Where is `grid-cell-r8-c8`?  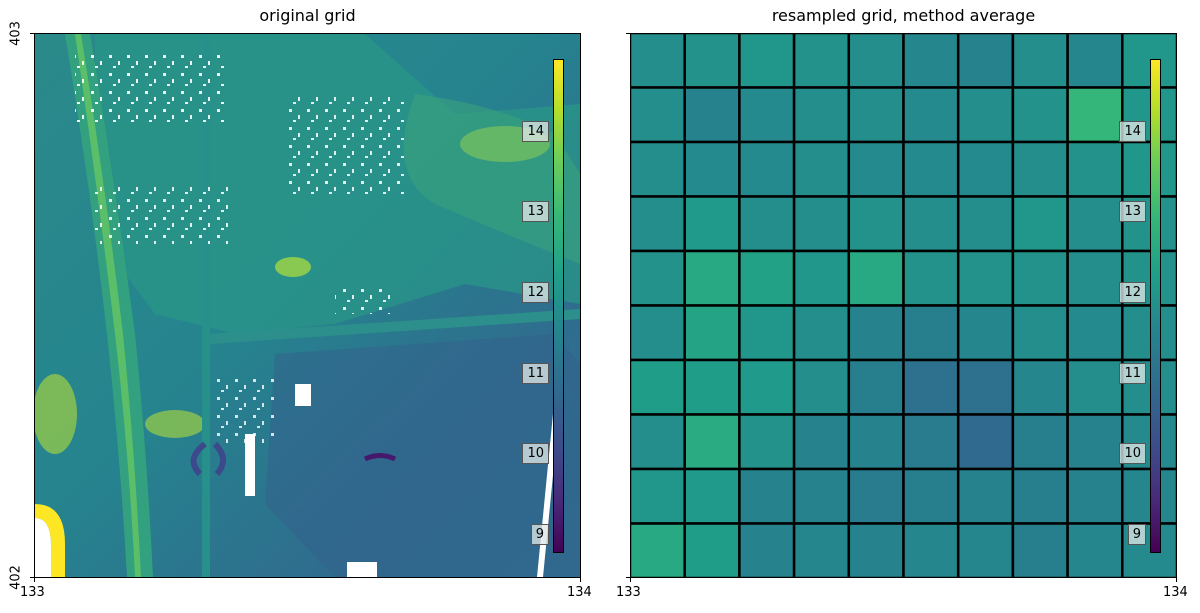 grid-cell-r8-c8 is located at coordinates (1095, 496).